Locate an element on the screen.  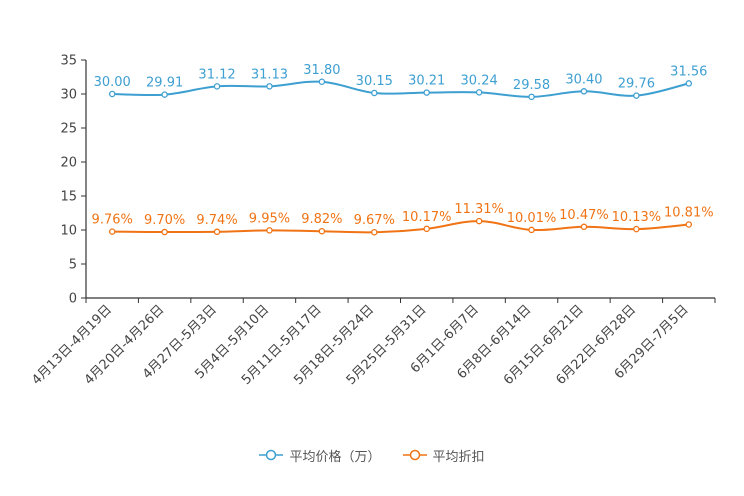
y-tick-label: 15 is located at coordinates (68, 197).